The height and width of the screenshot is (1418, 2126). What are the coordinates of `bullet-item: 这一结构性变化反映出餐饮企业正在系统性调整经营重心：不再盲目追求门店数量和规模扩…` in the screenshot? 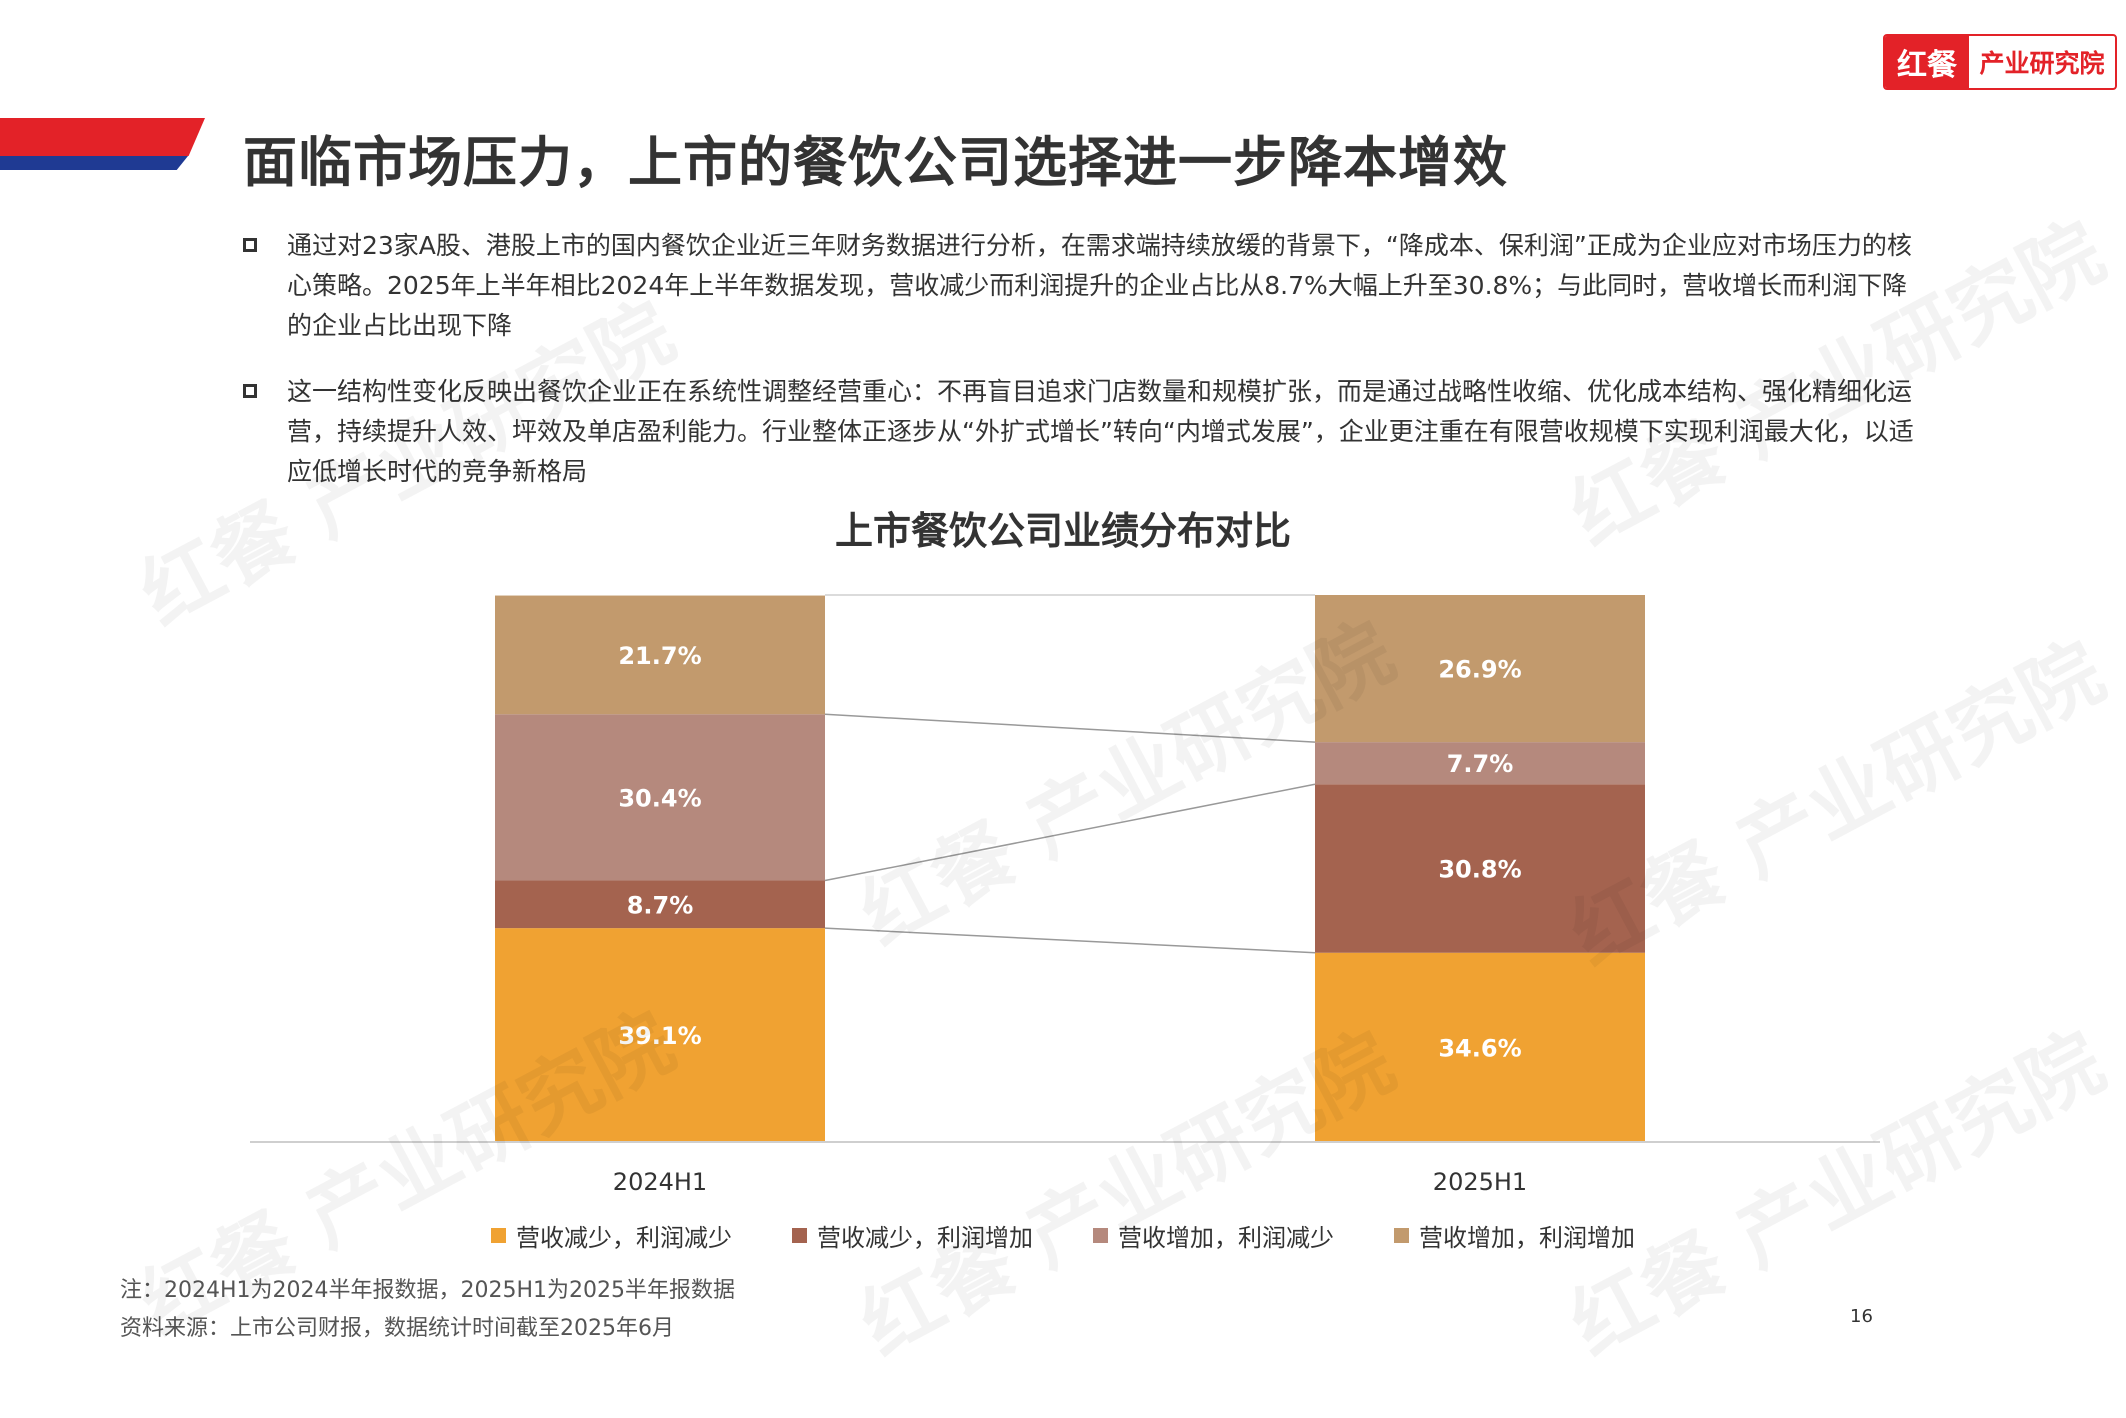 It's located at (1083, 432).